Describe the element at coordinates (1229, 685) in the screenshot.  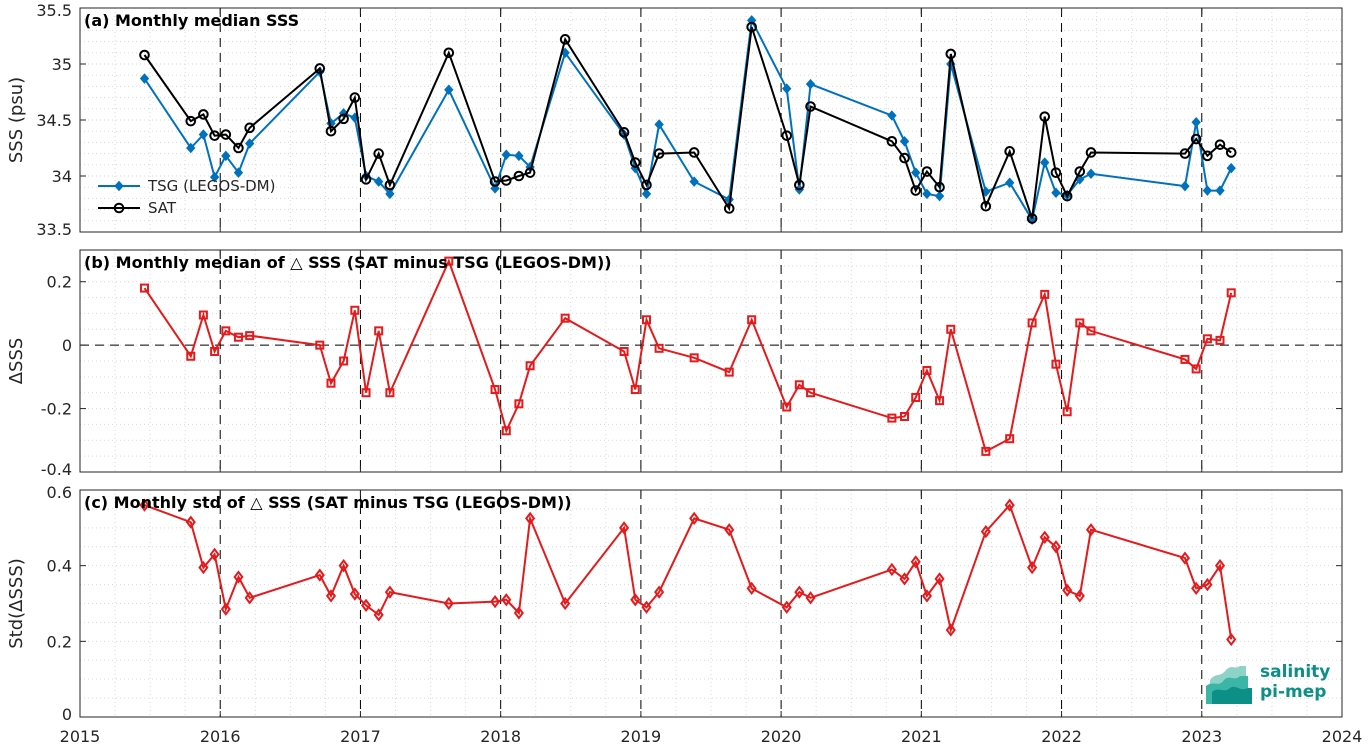
I see `logo-mark-icon` at that location.